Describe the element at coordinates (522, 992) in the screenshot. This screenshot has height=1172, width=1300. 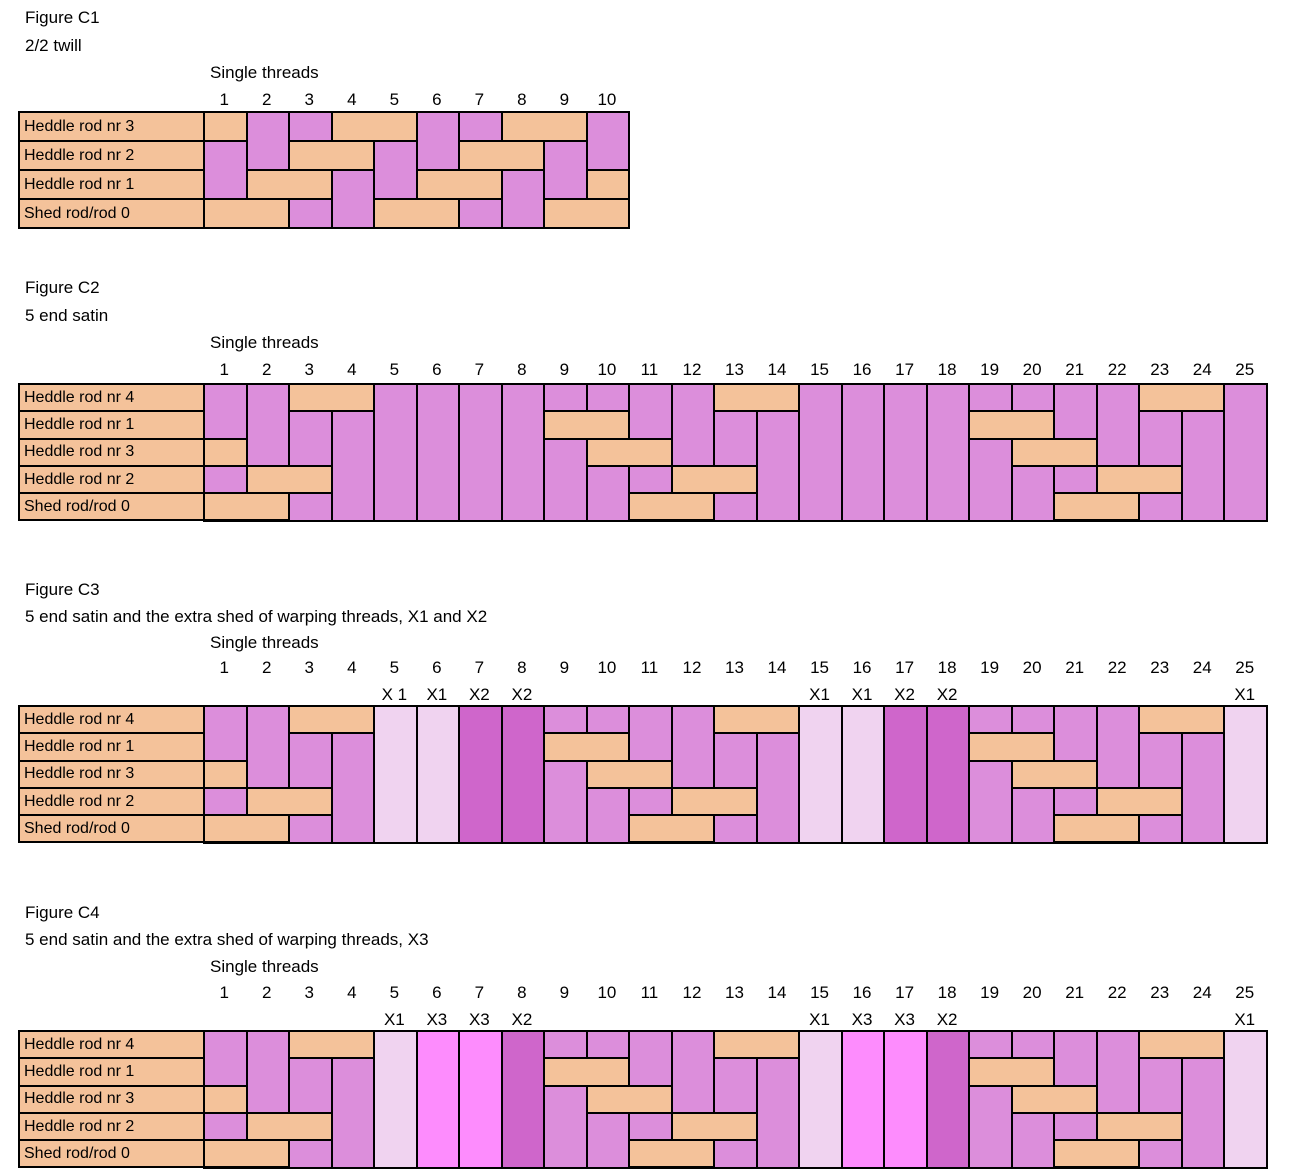
I see `thread-number: 8` at that location.